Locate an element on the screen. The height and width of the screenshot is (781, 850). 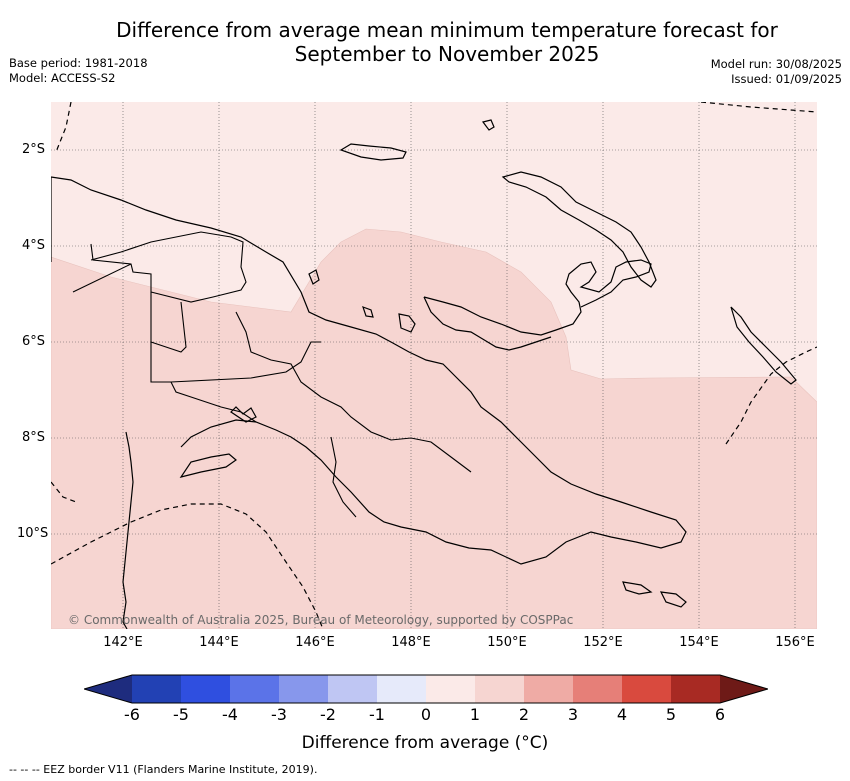
lon-tick-label: 144°E is located at coordinates (219, 642).